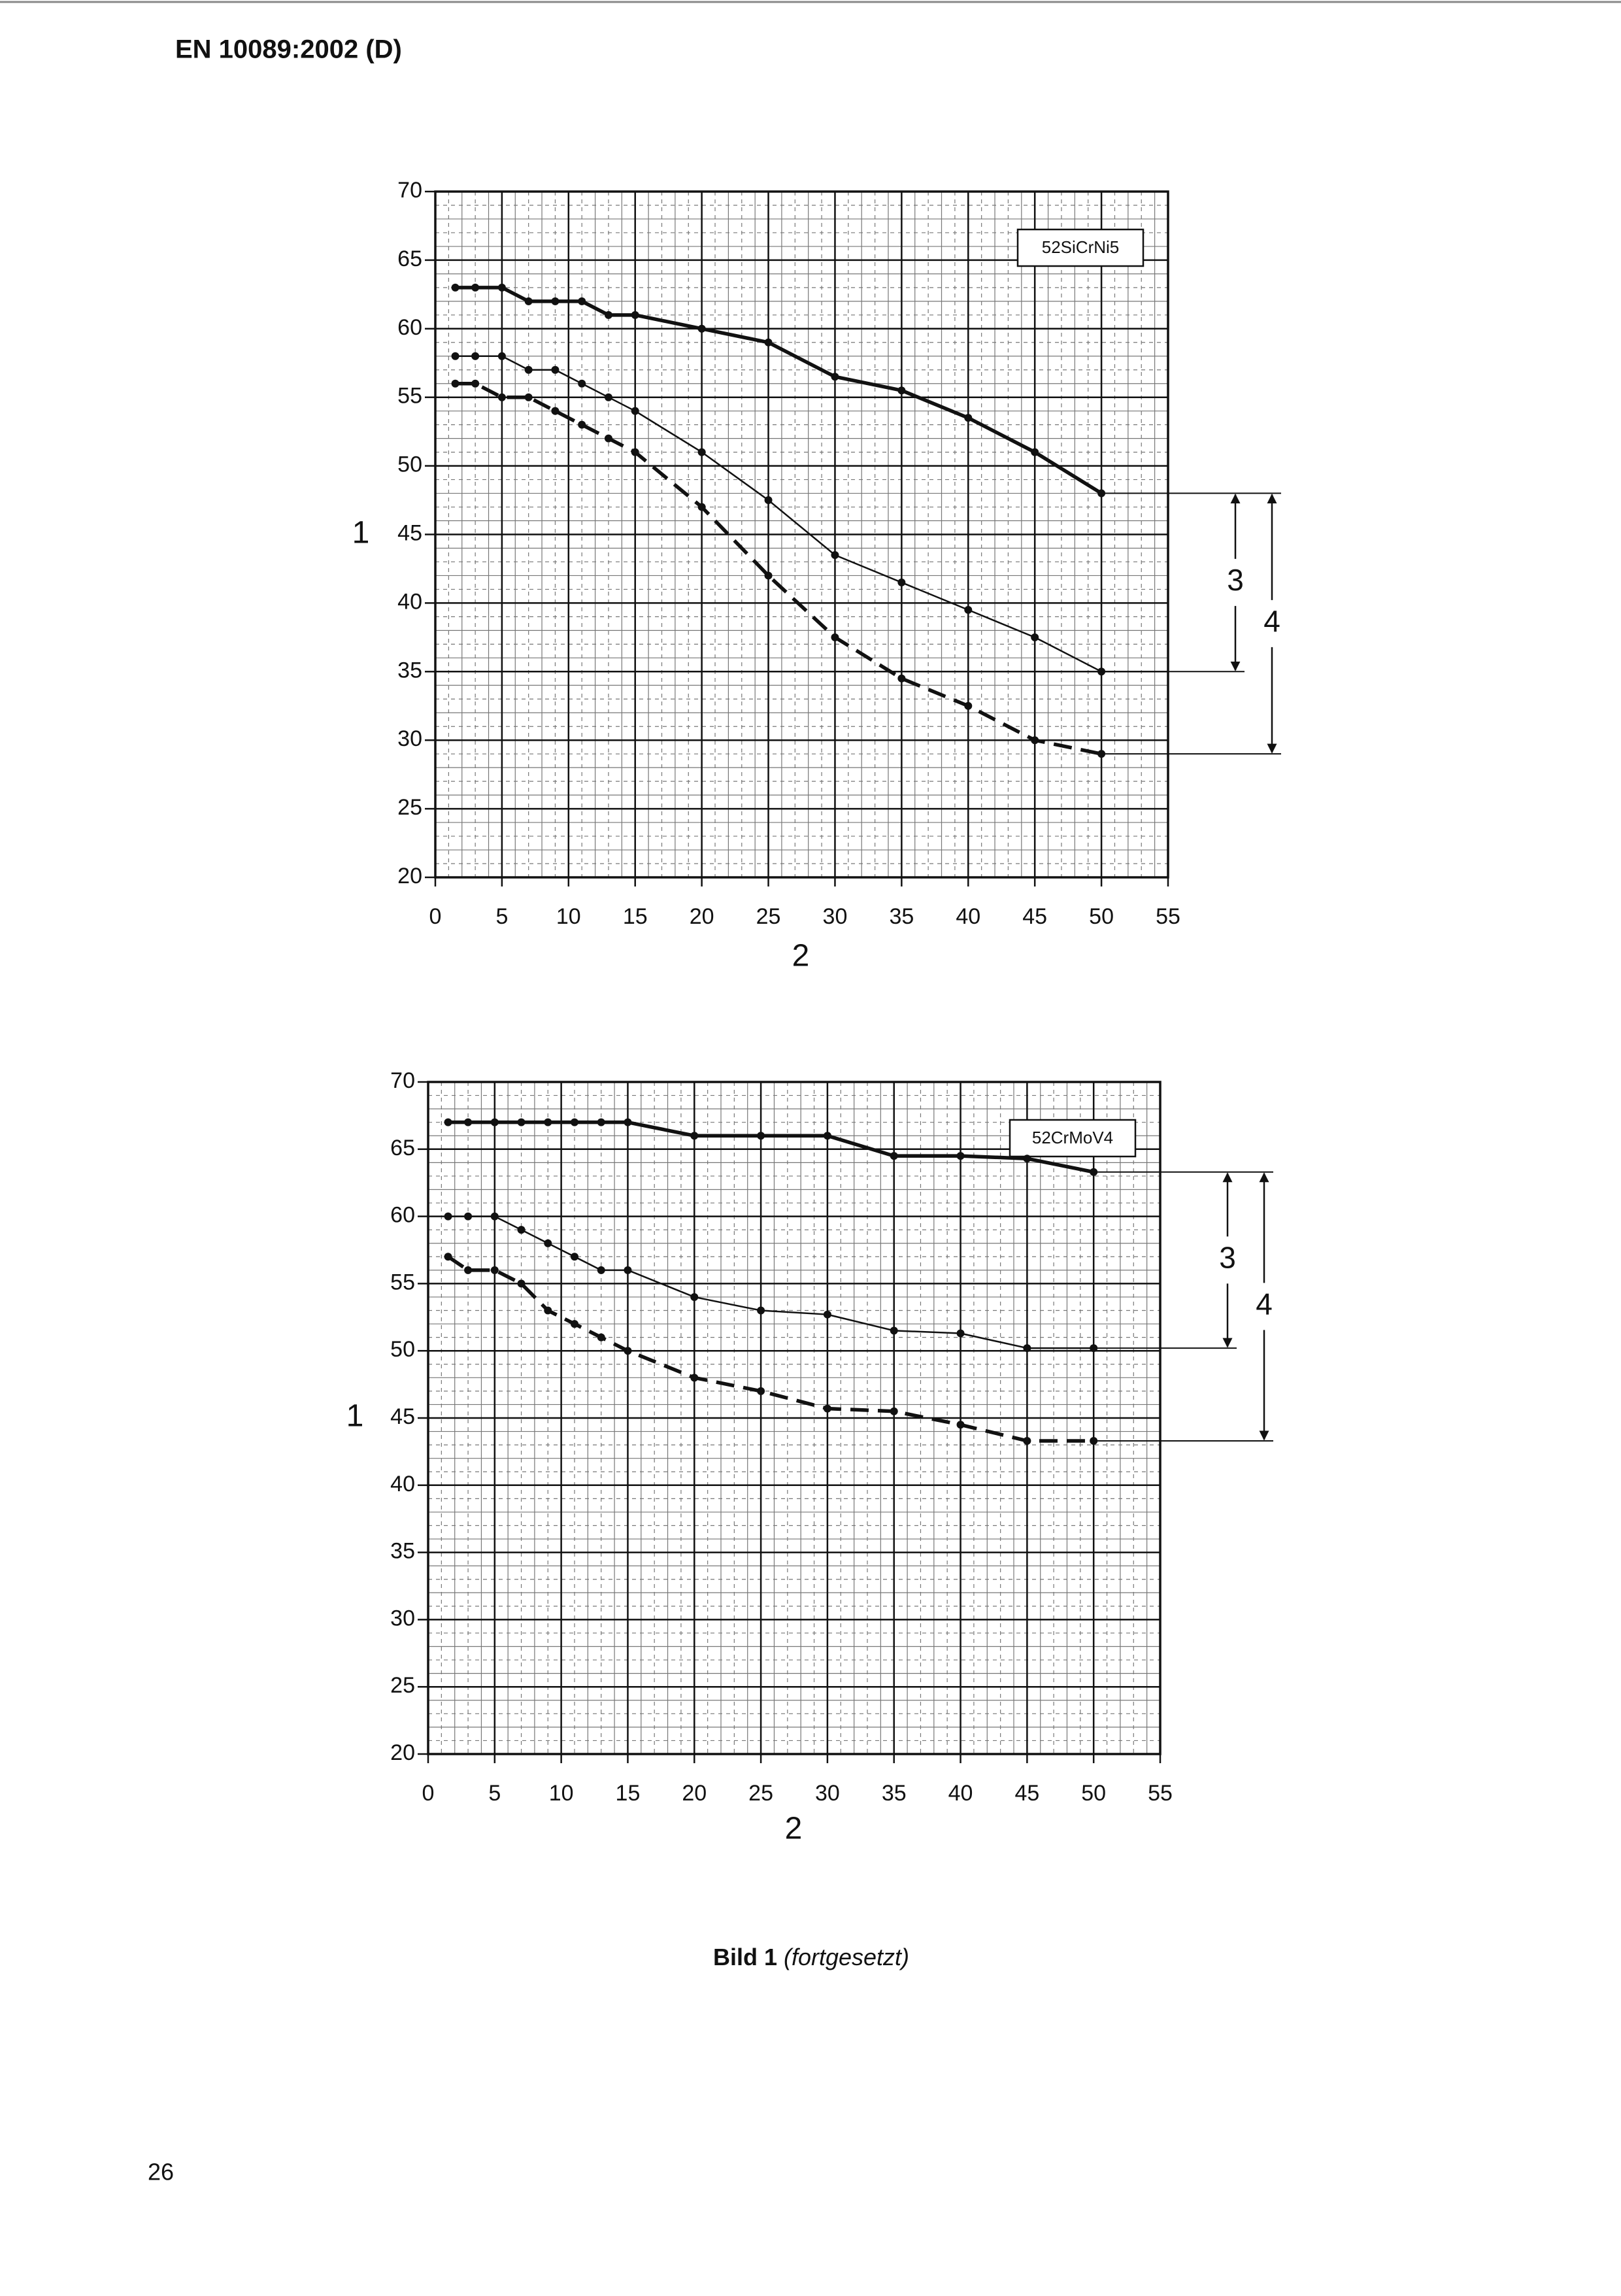  What do you see at coordinates (403, 1416) in the screenshot?
I see `y-tick-label: 45` at bounding box center [403, 1416].